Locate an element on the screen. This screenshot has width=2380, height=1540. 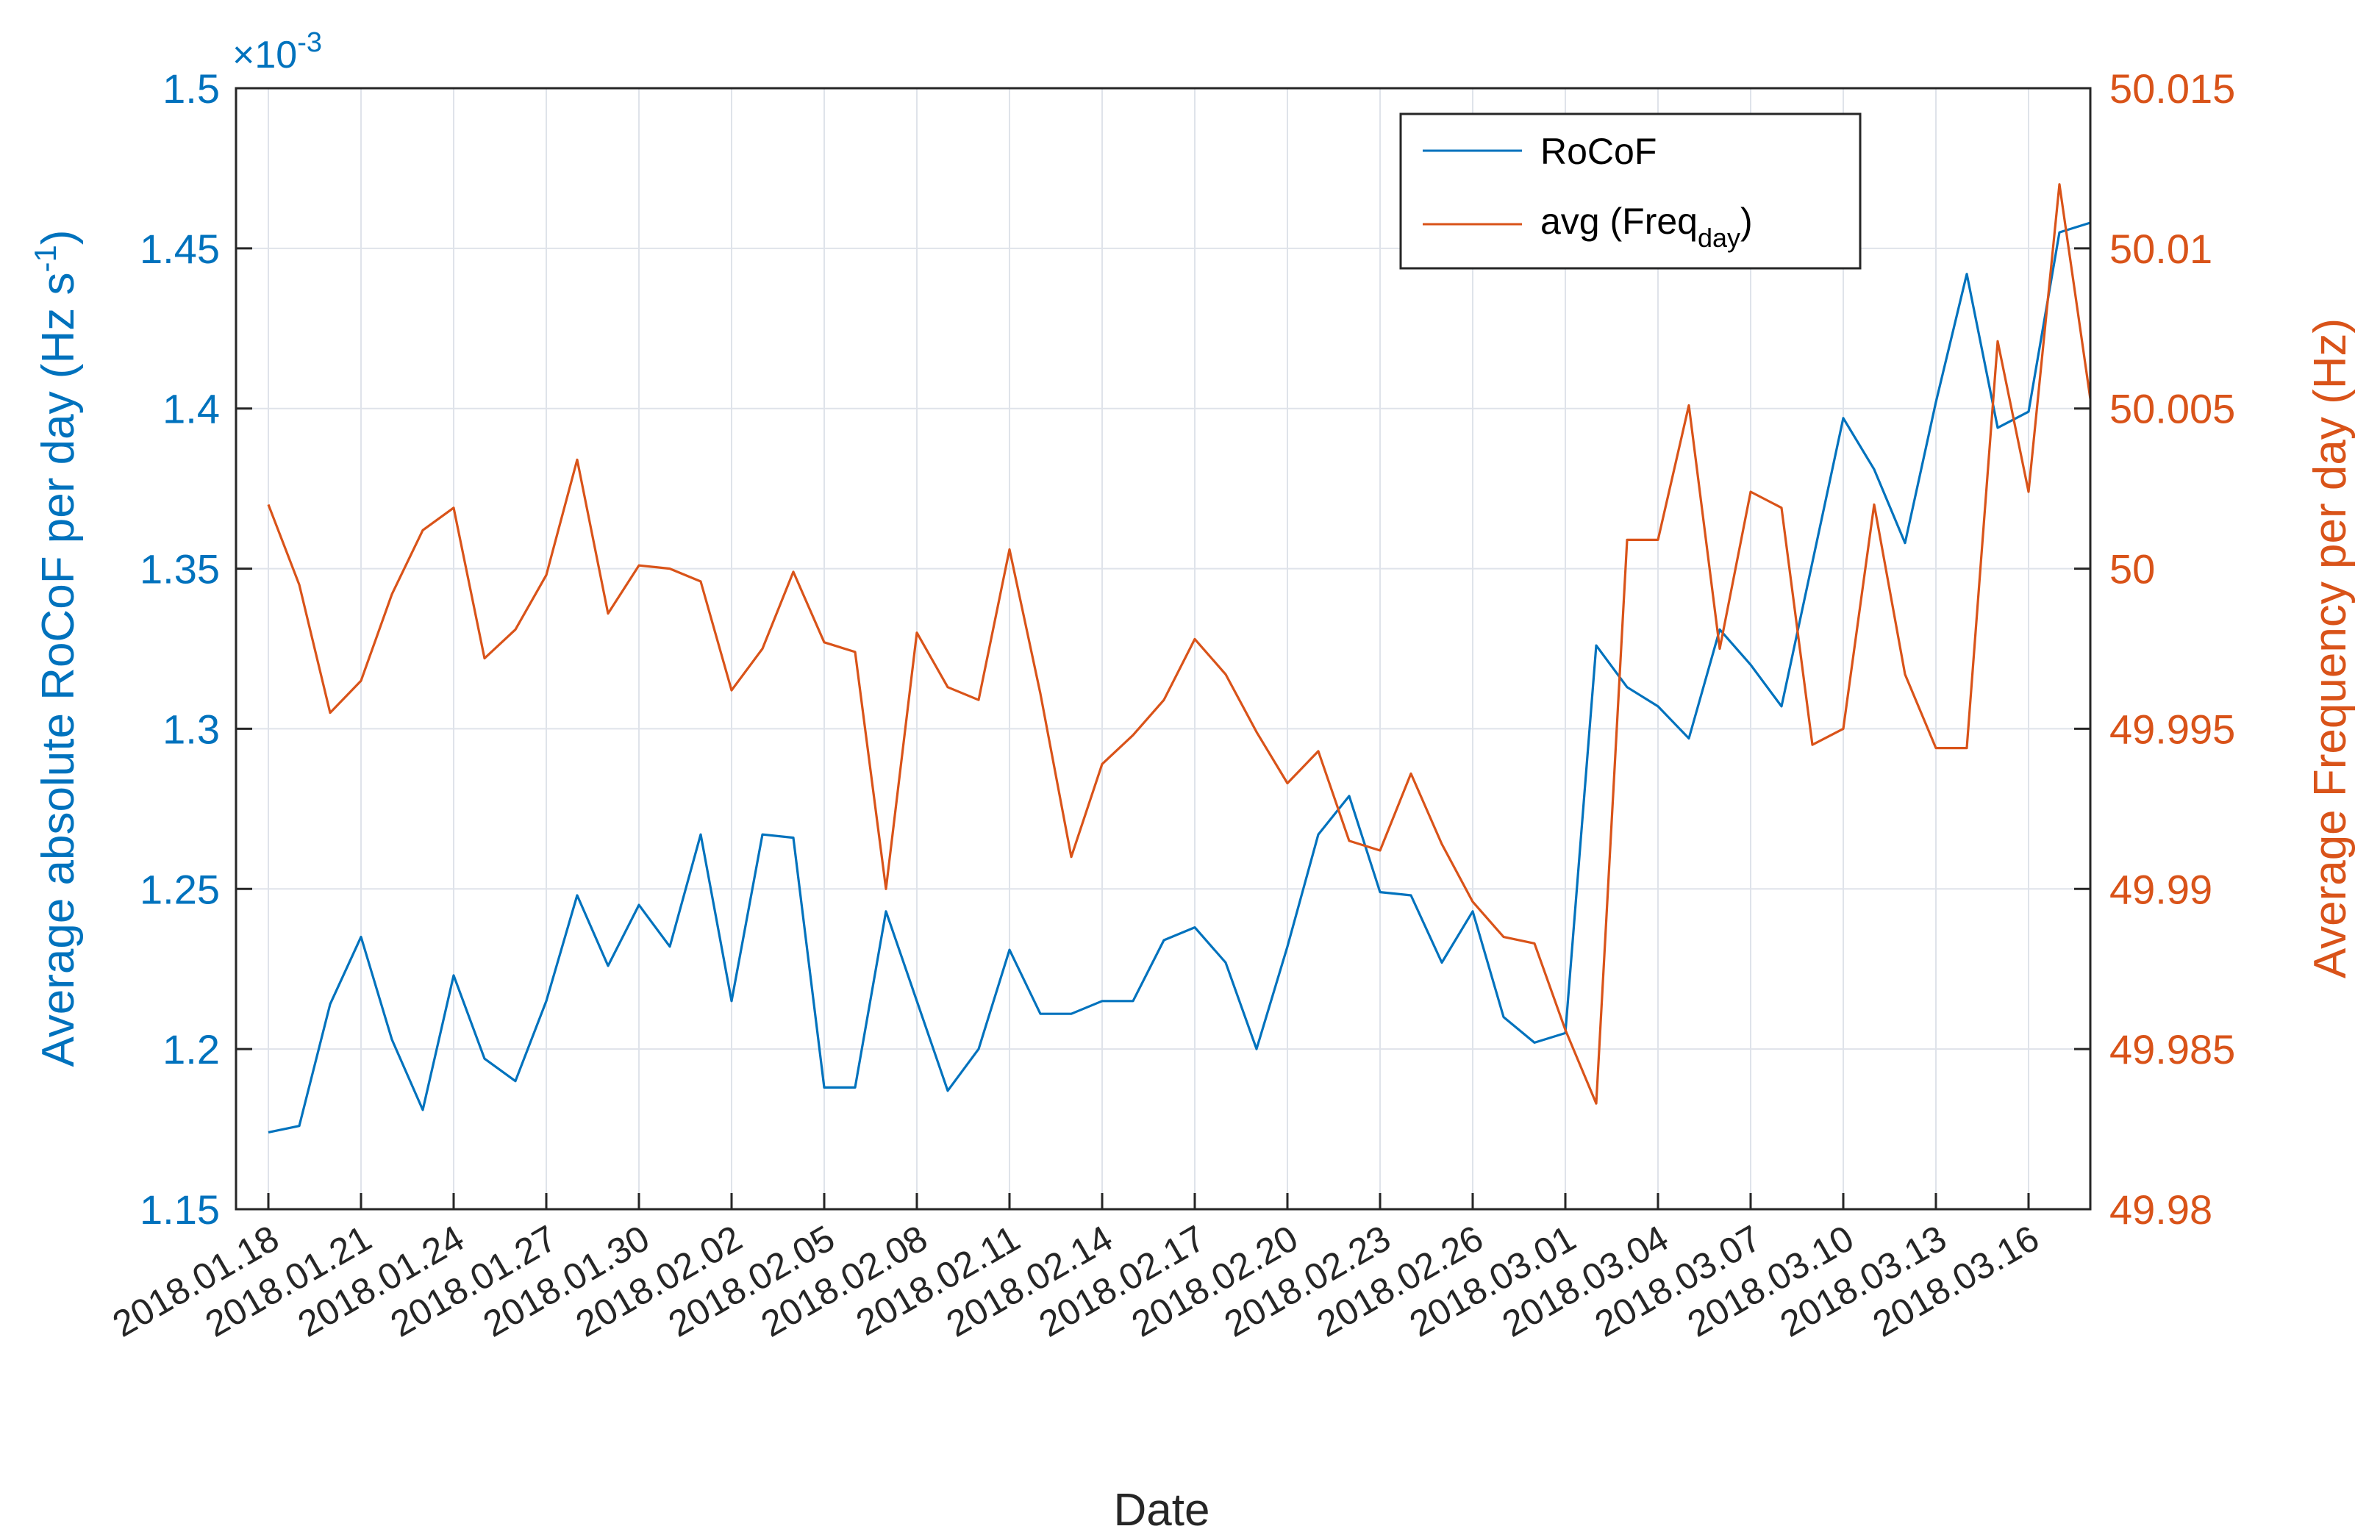
legend-box is located at coordinates (1630, 191).